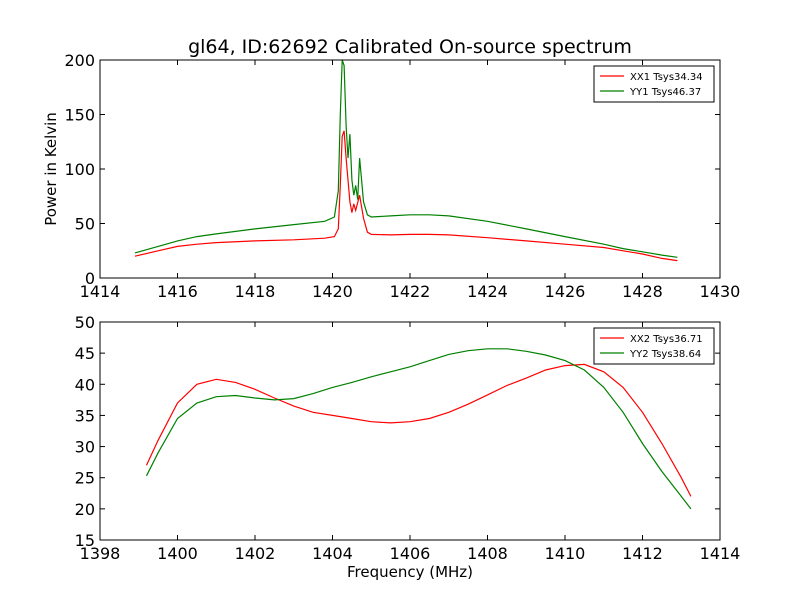 The width and height of the screenshot is (800, 600). What do you see at coordinates (255, 553) in the screenshot?
I see `x-tick-label: 1402` at bounding box center [255, 553].